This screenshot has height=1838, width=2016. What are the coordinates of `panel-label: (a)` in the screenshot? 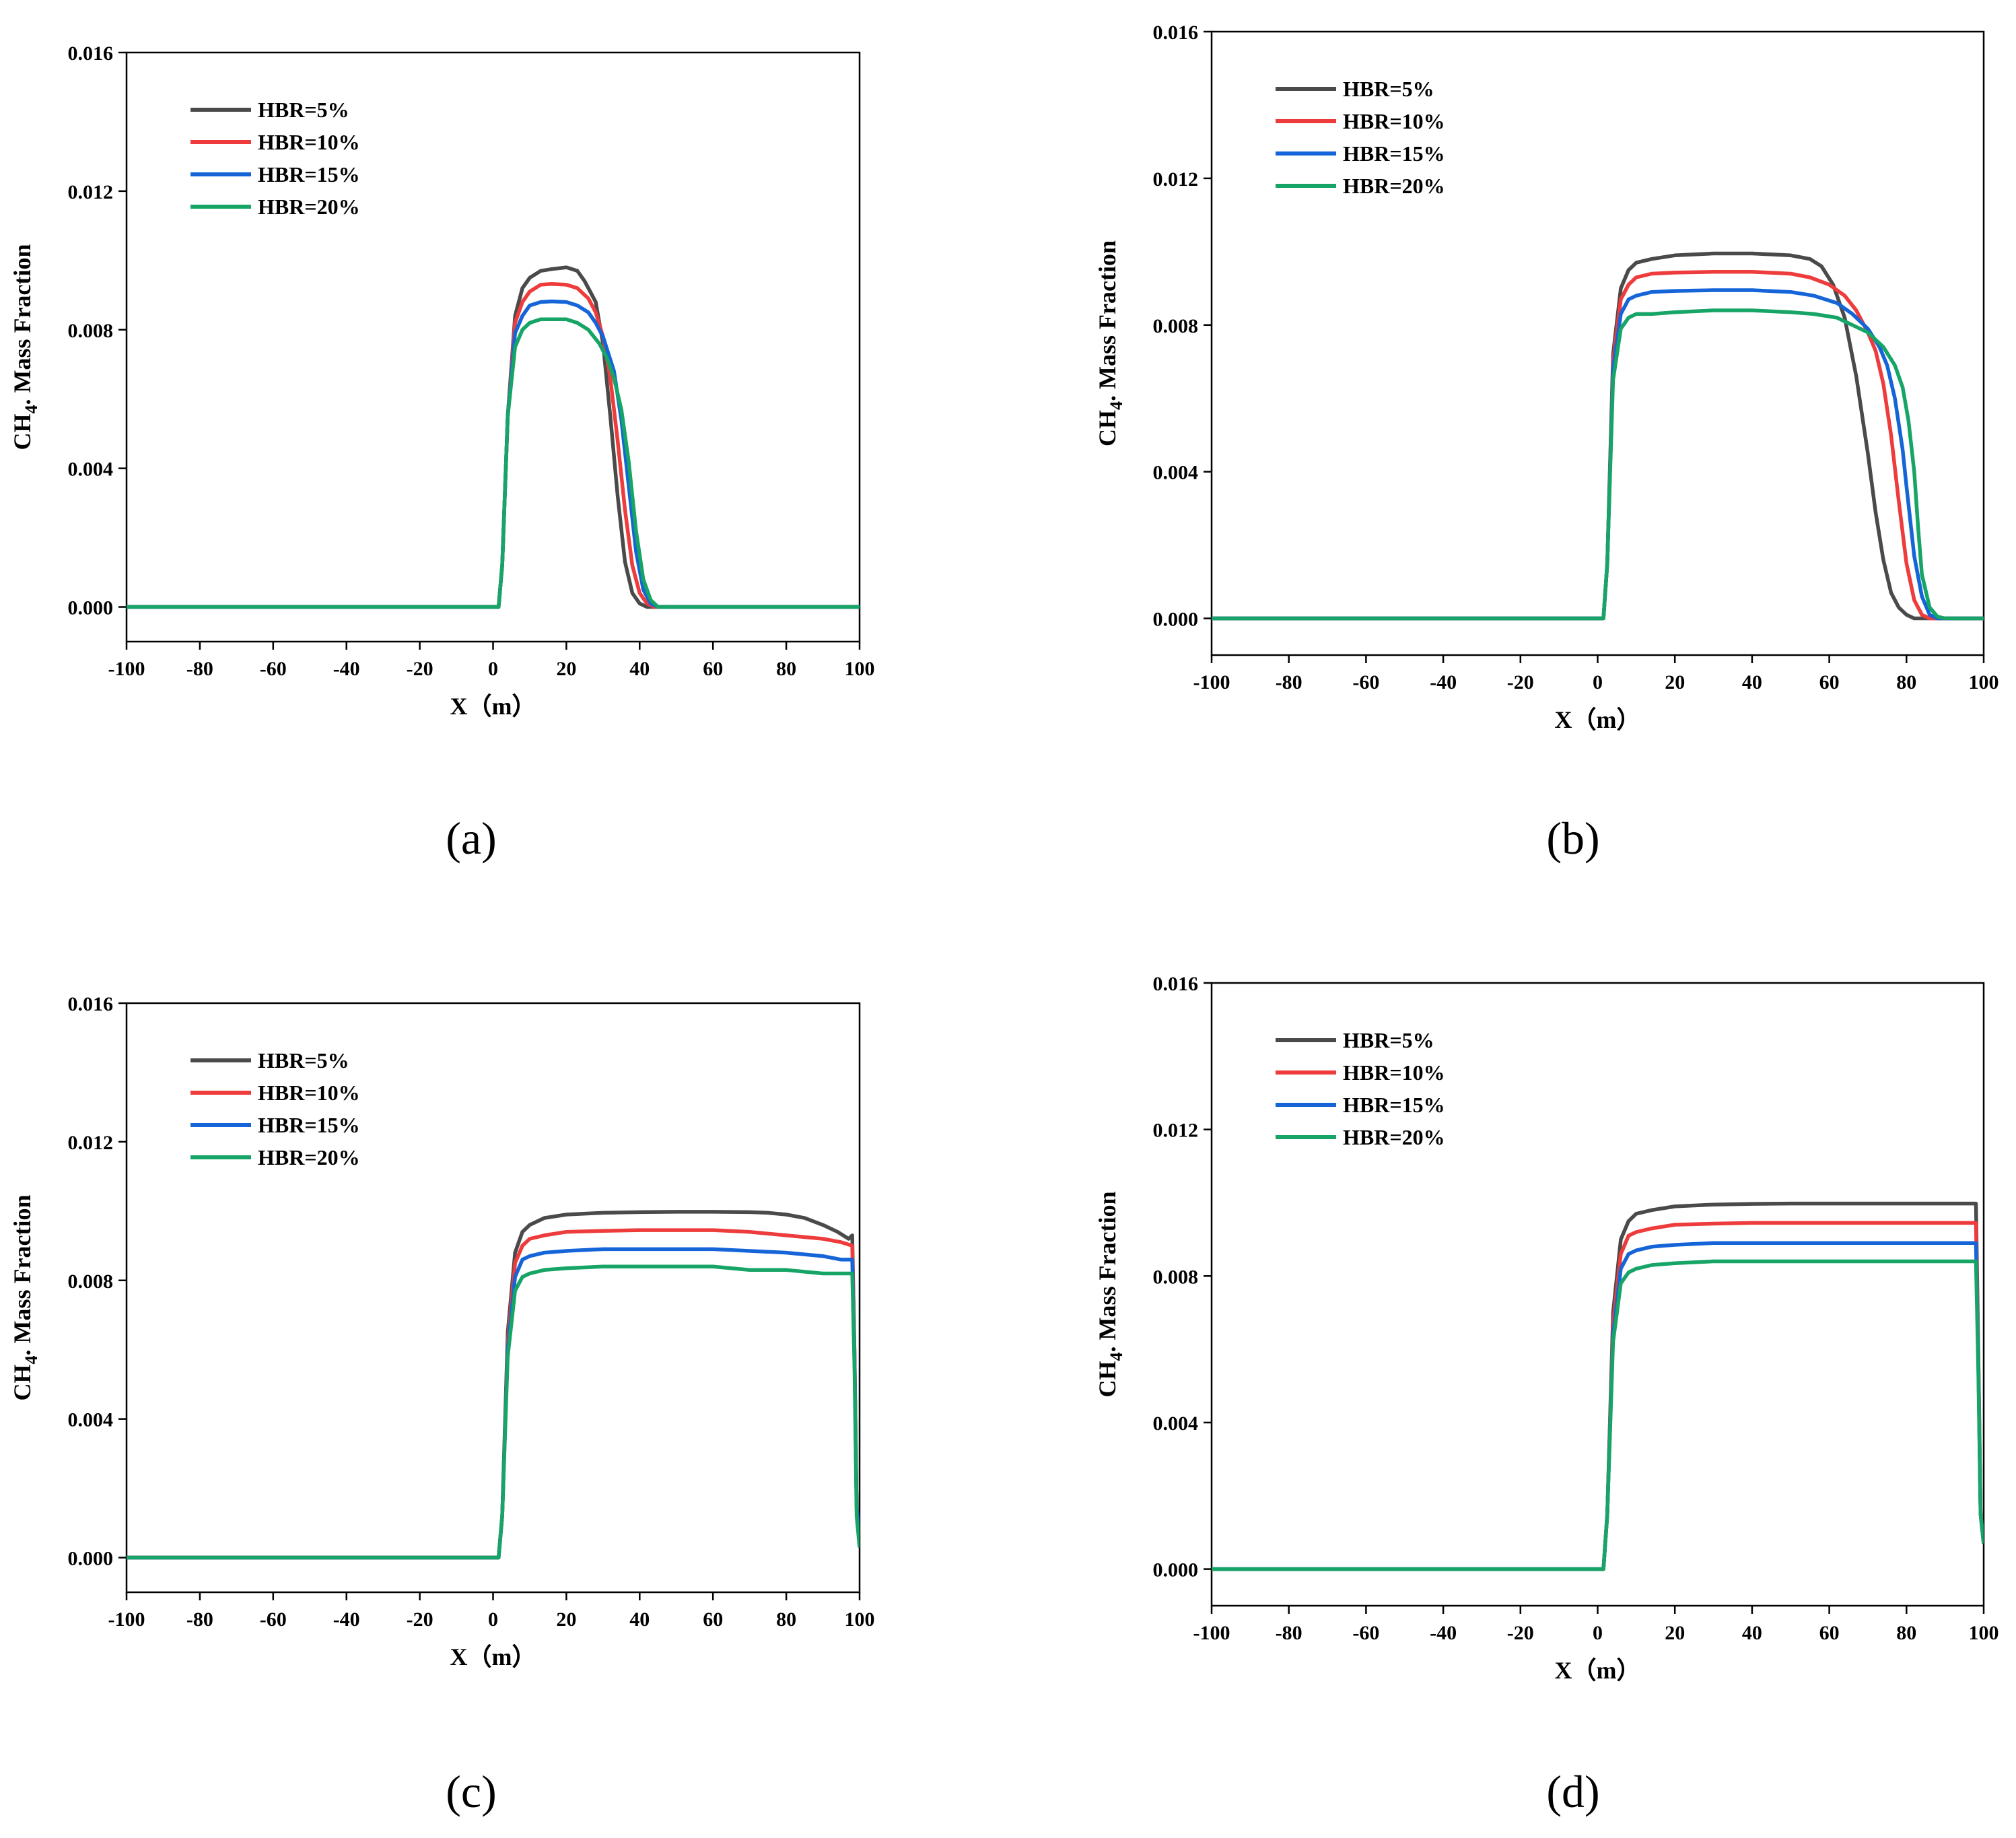 It's located at (471, 838).